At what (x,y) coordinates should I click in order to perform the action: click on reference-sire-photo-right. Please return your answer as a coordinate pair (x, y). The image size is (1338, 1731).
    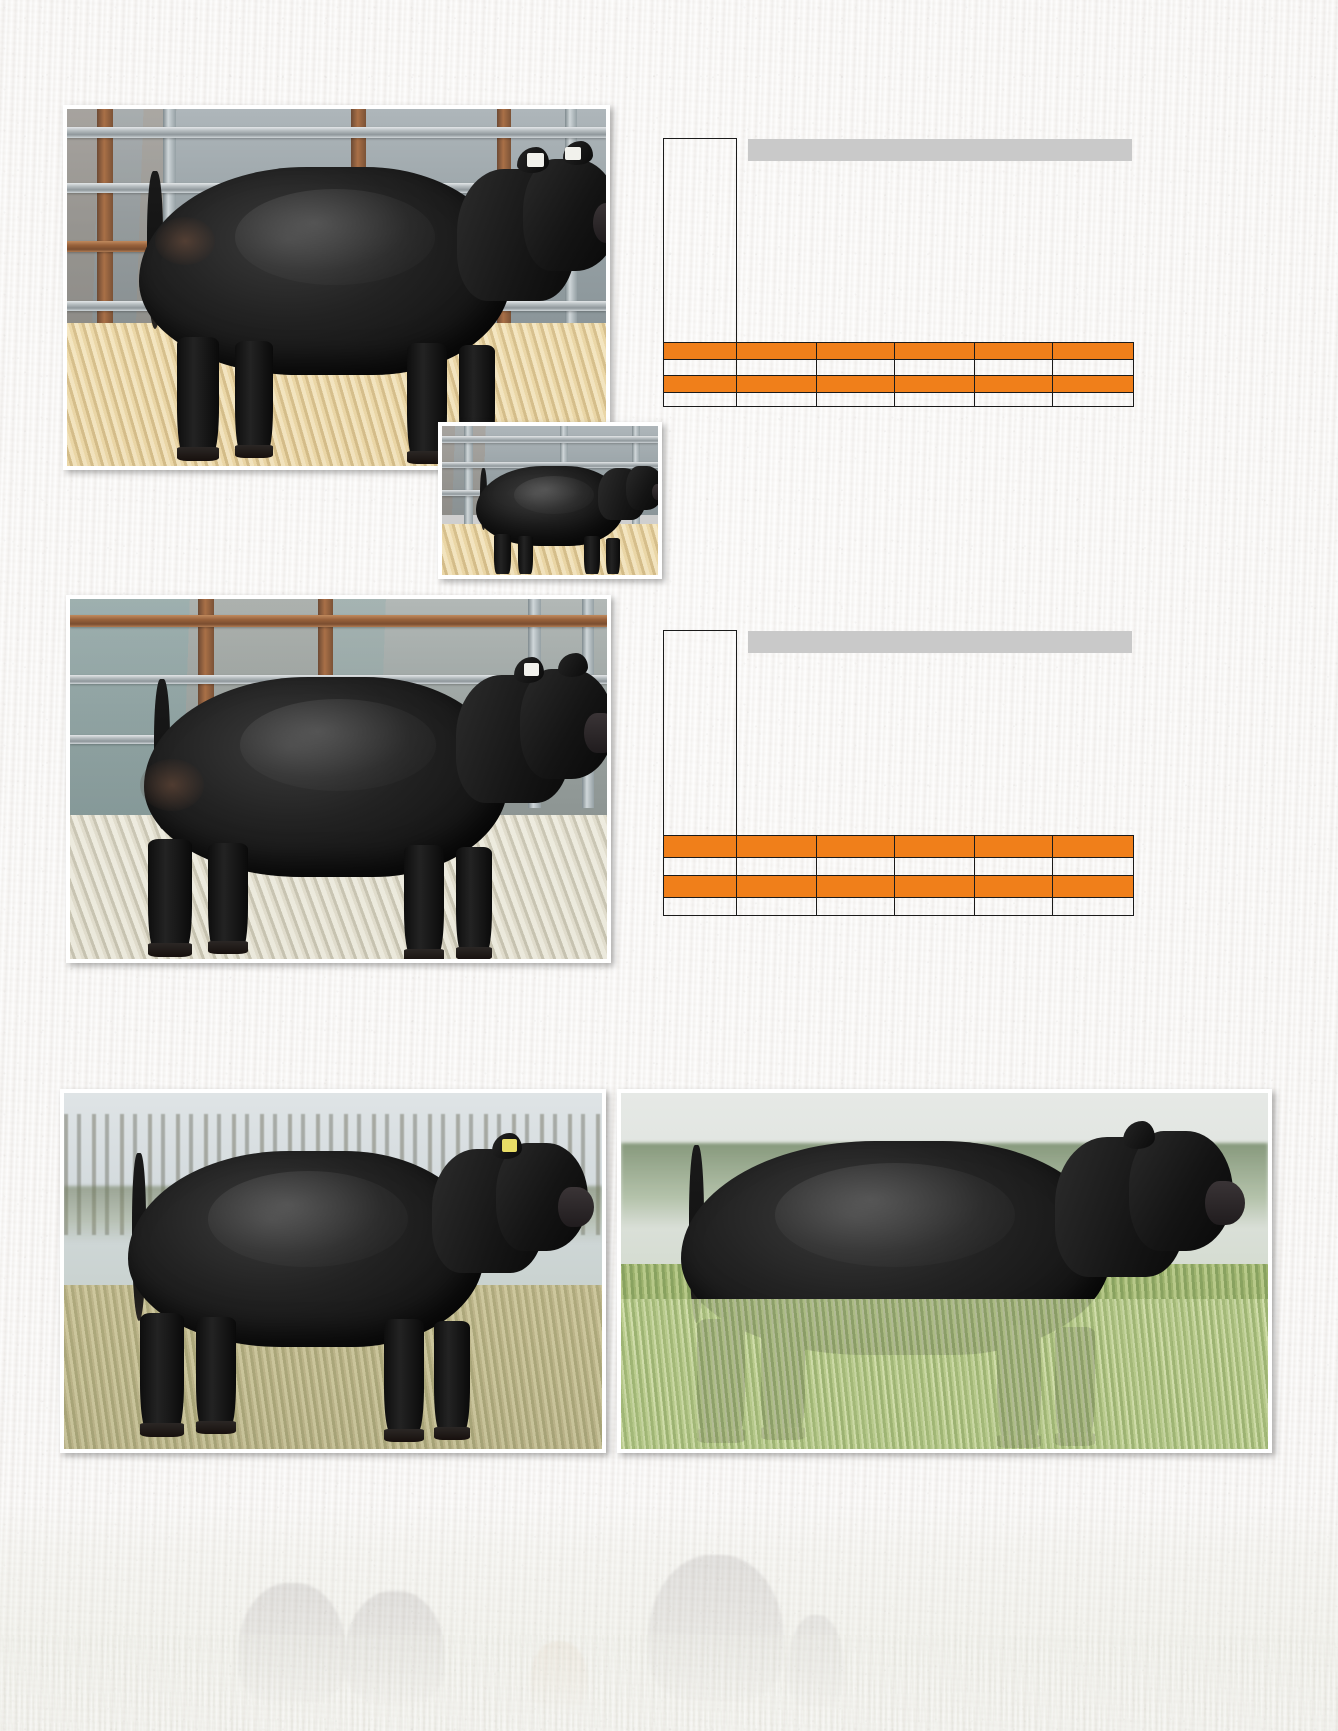
    Looking at the image, I should click on (944, 1271).